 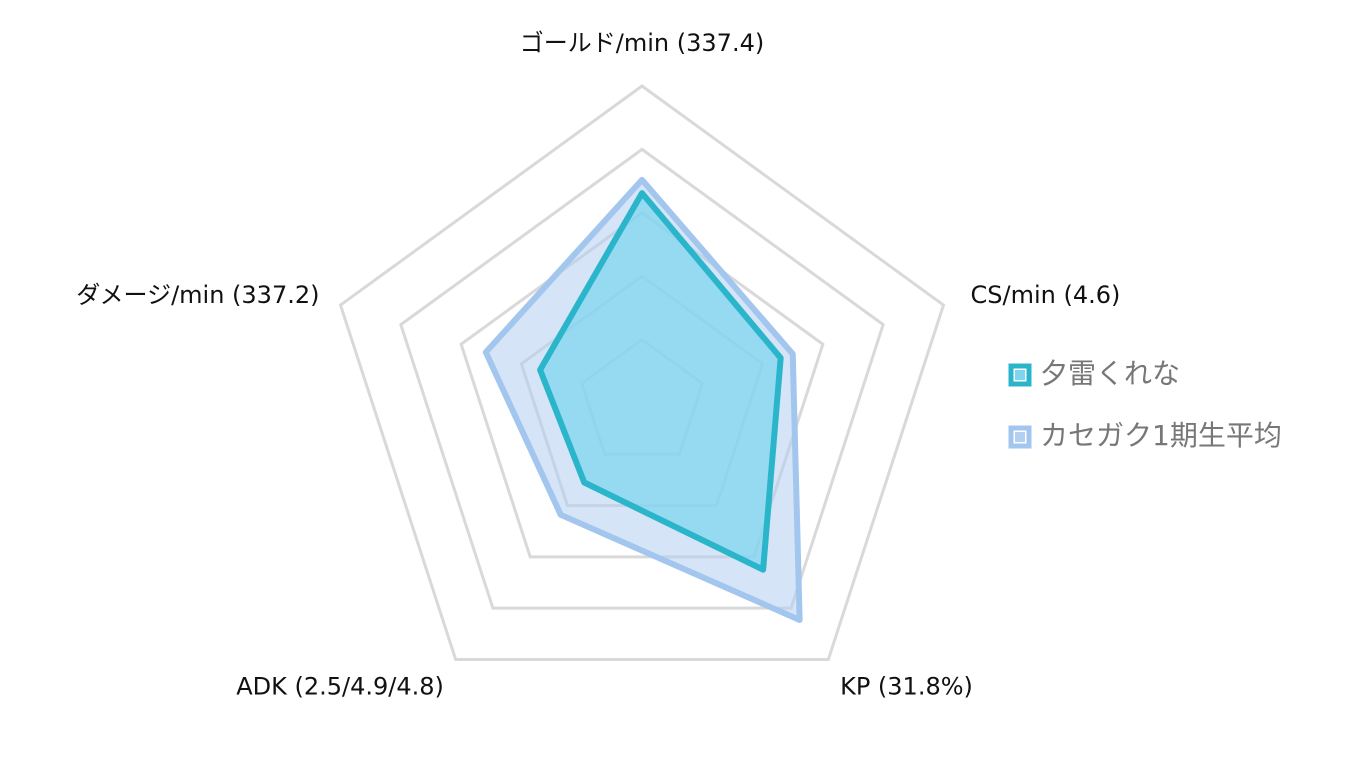 I want to click on legend-label: 夕雷くれな, so click(x=1110, y=373).